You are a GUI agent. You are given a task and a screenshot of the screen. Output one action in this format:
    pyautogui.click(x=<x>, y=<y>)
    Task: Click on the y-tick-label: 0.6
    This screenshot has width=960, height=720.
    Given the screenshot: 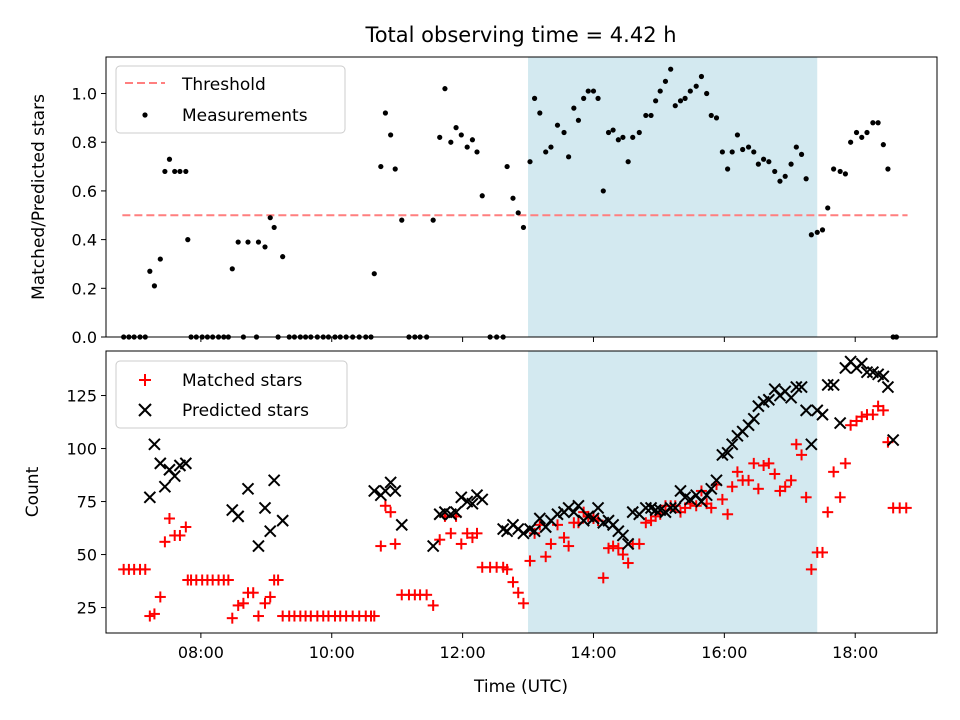 What is the action you would take?
    pyautogui.click(x=84, y=191)
    